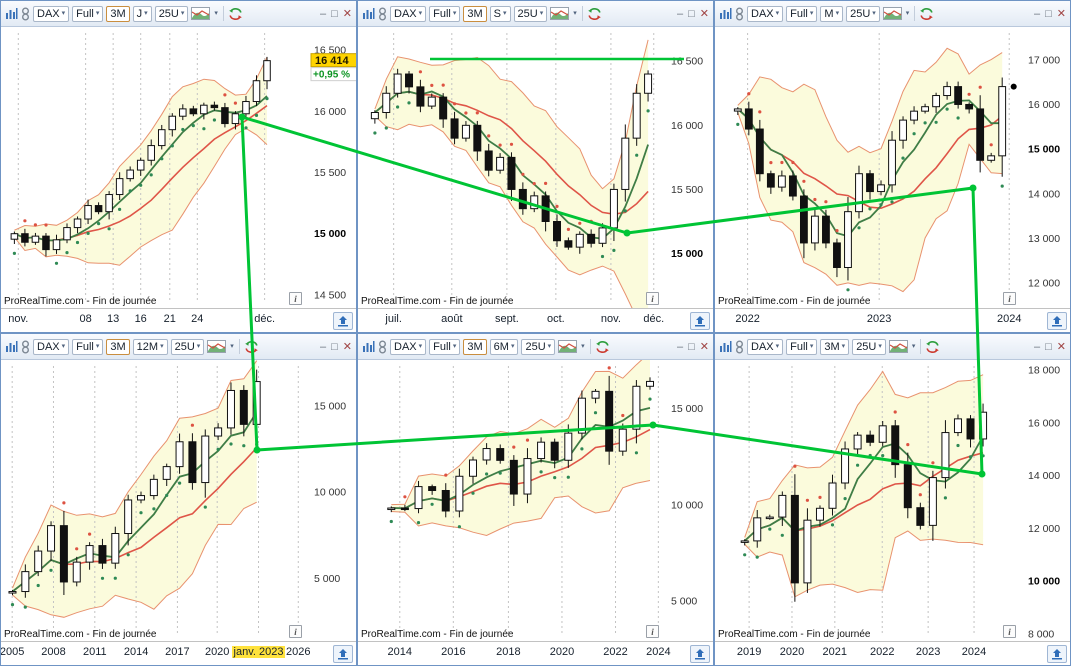 The height and width of the screenshot is (666, 1071). What do you see at coordinates (893, 500) in the screenshot?
I see `price-chart: 18 000 16 000 14 000 12 000 10 000 8 000` at bounding box center [893, 500].